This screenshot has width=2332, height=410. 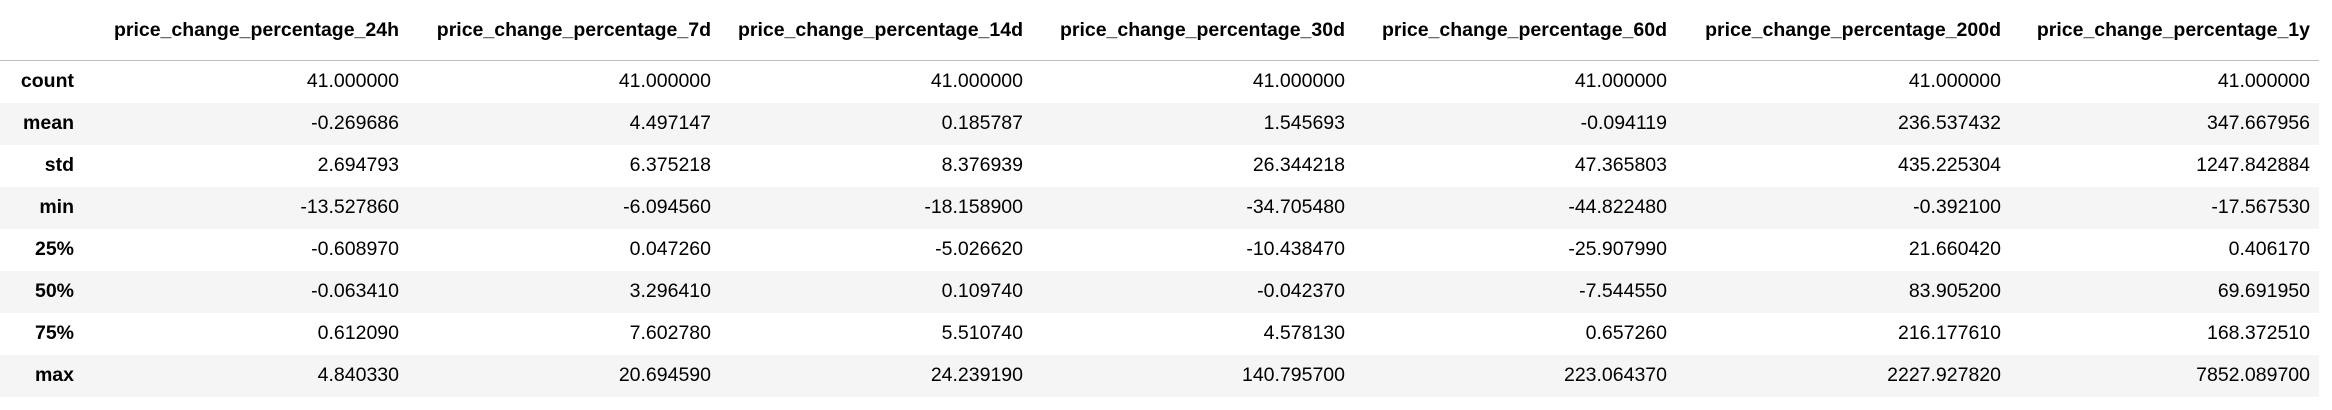 I want to click on table-cell: 140.795700, so click(x=1293, y=375).